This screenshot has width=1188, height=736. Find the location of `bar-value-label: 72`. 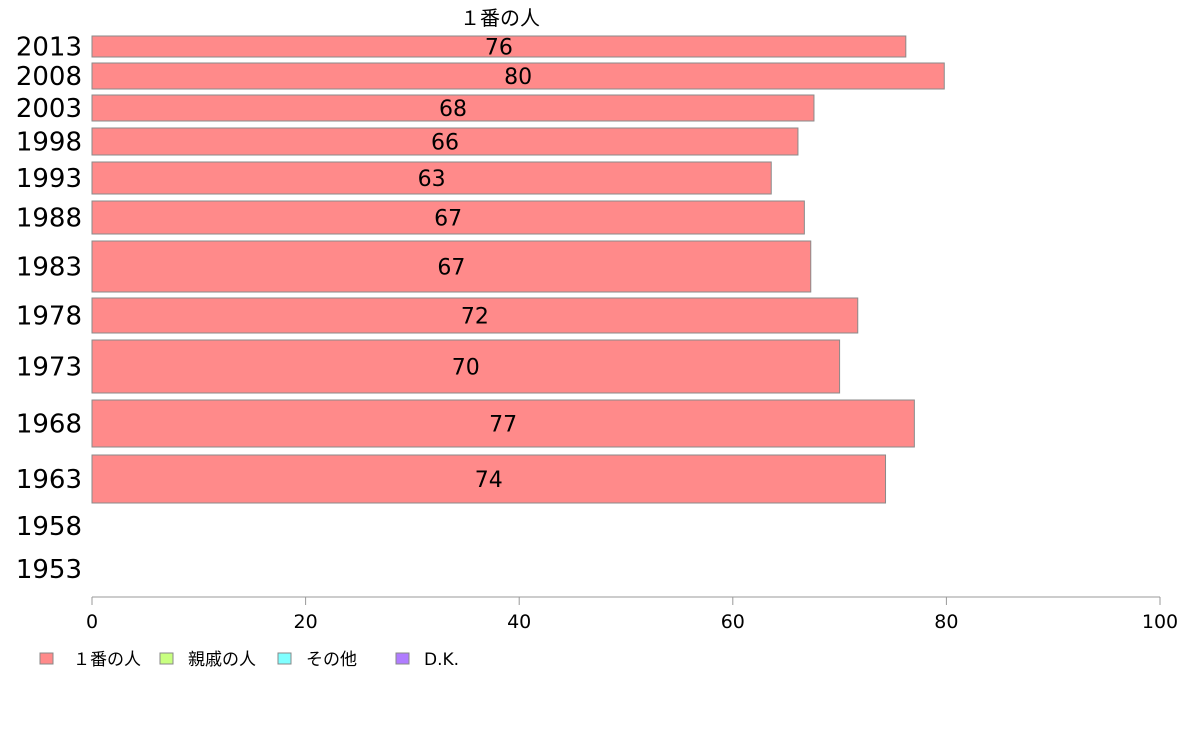

bar-value-label: 72 is located at coordinates (475, 317).